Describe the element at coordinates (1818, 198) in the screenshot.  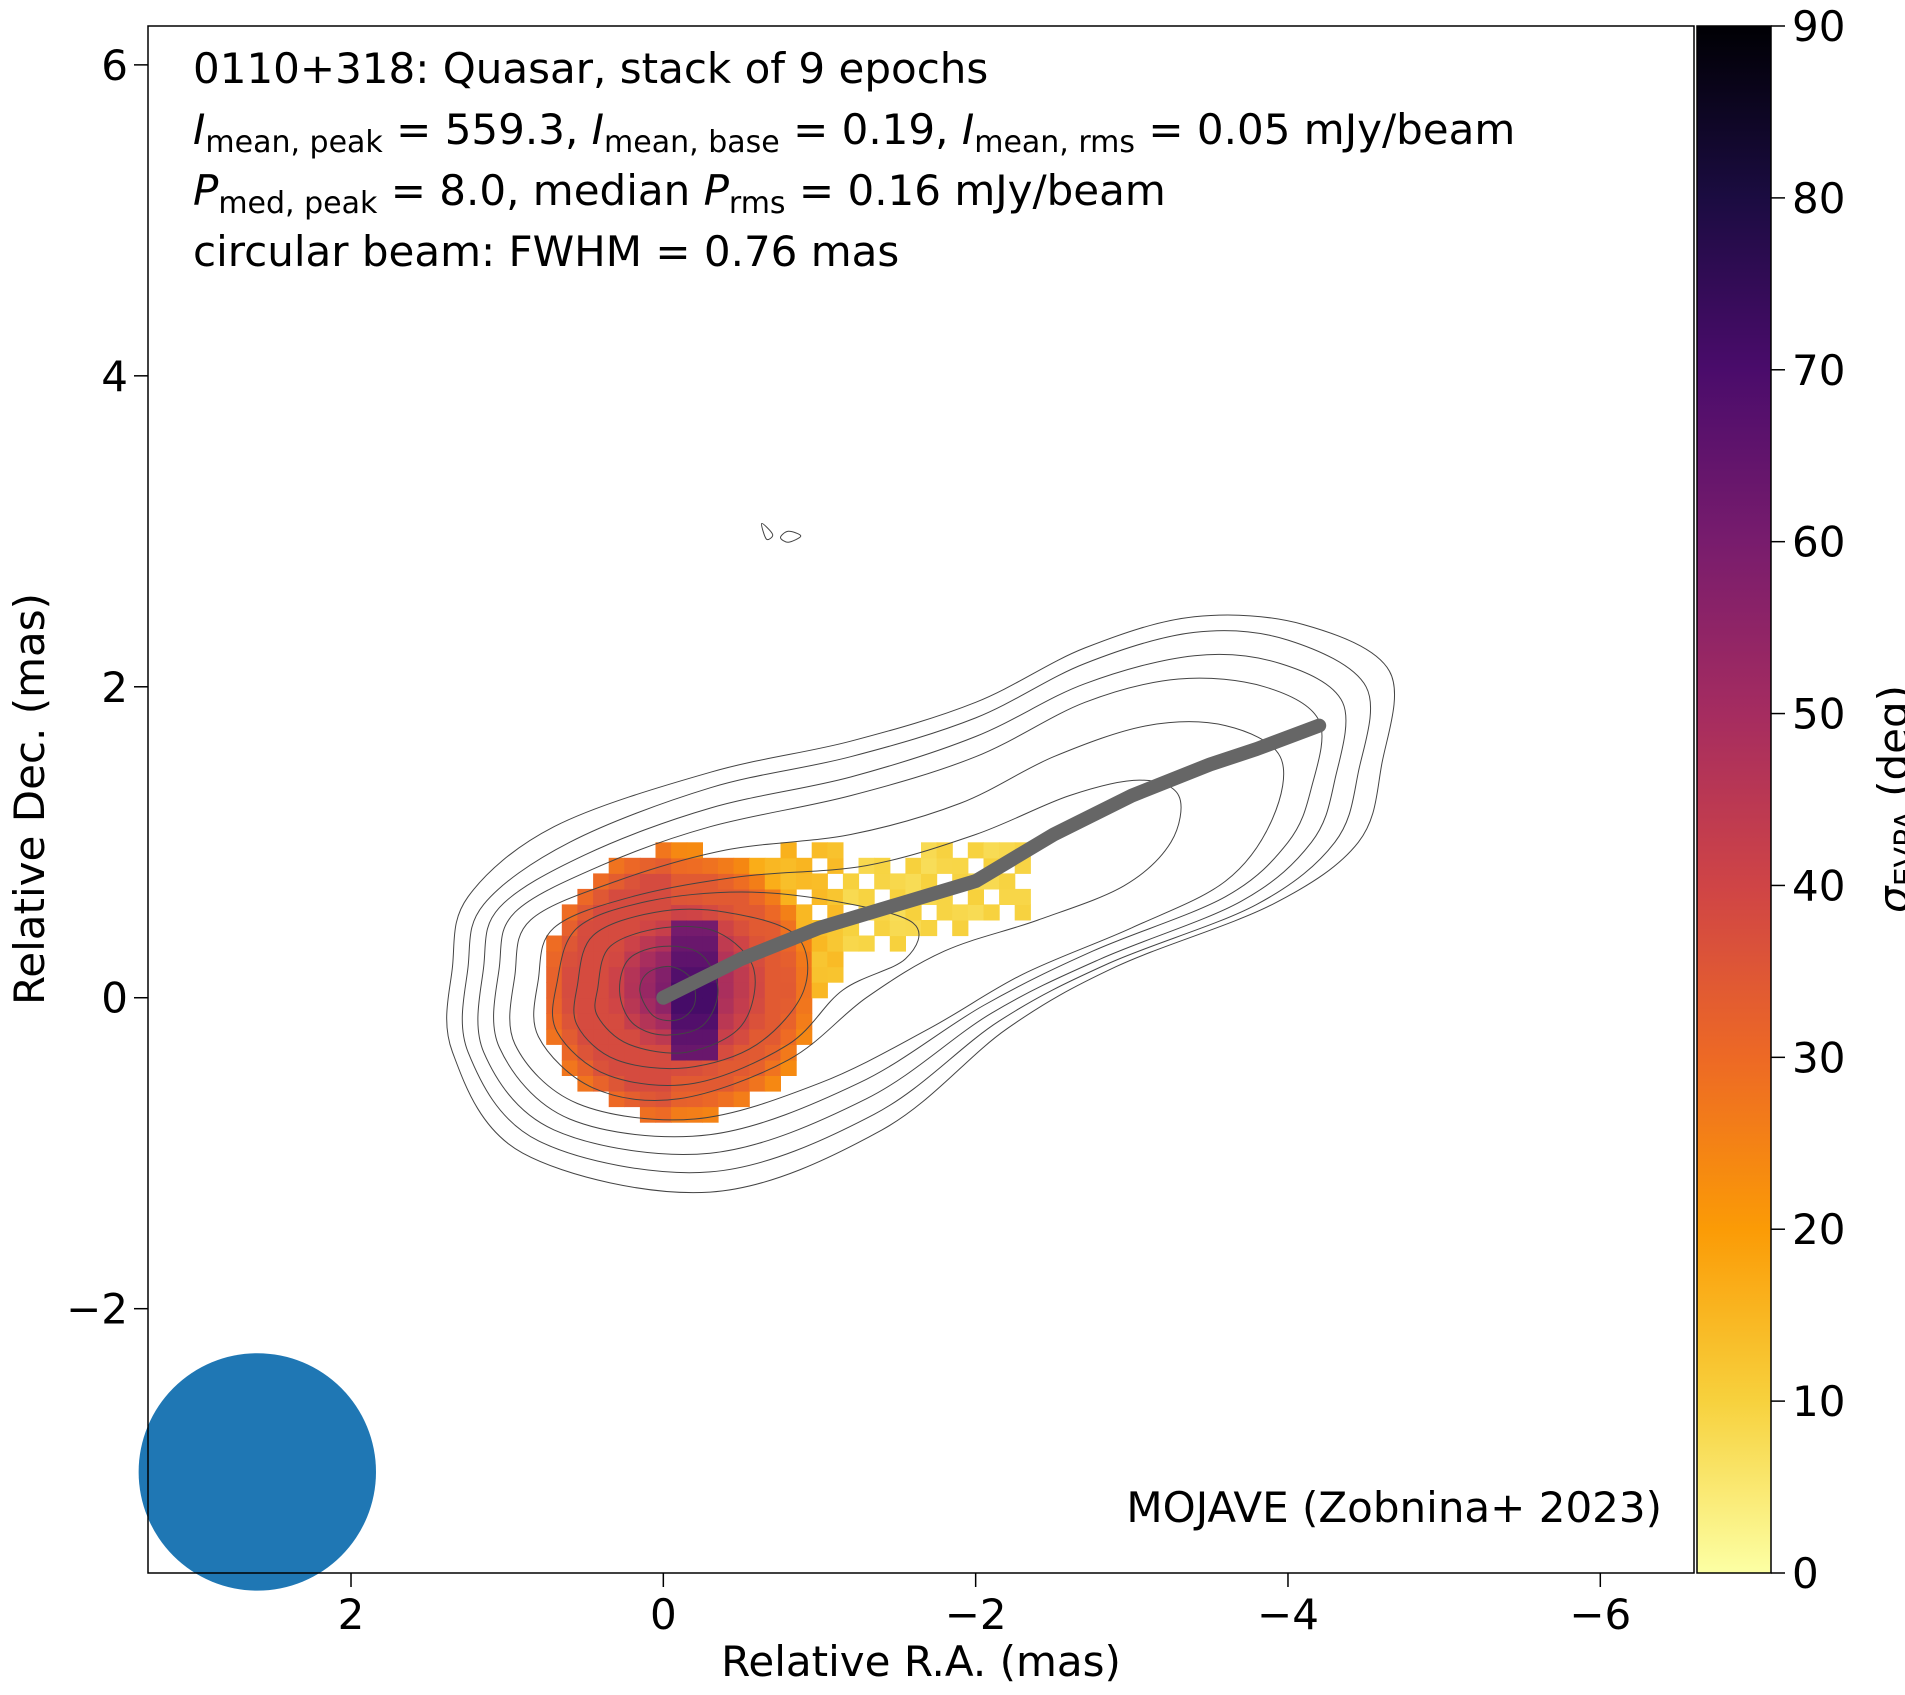
I see `colorbar-tick-label: 80` at that location.